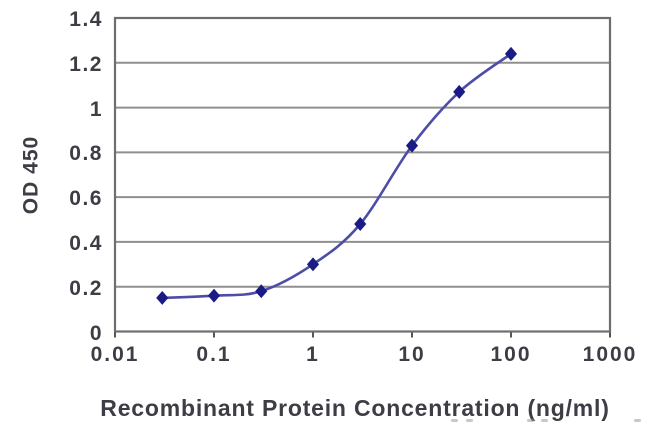 Image resolution: width=650 pixels, height=433 pixels. I want to click on x-tick-label: 10, so click(412, 354).